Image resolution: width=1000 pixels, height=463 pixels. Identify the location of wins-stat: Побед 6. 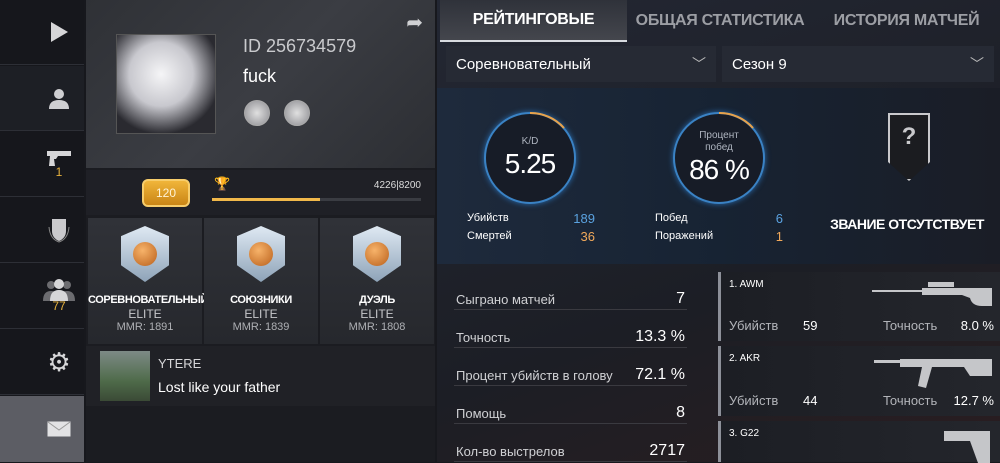
(719, 218).